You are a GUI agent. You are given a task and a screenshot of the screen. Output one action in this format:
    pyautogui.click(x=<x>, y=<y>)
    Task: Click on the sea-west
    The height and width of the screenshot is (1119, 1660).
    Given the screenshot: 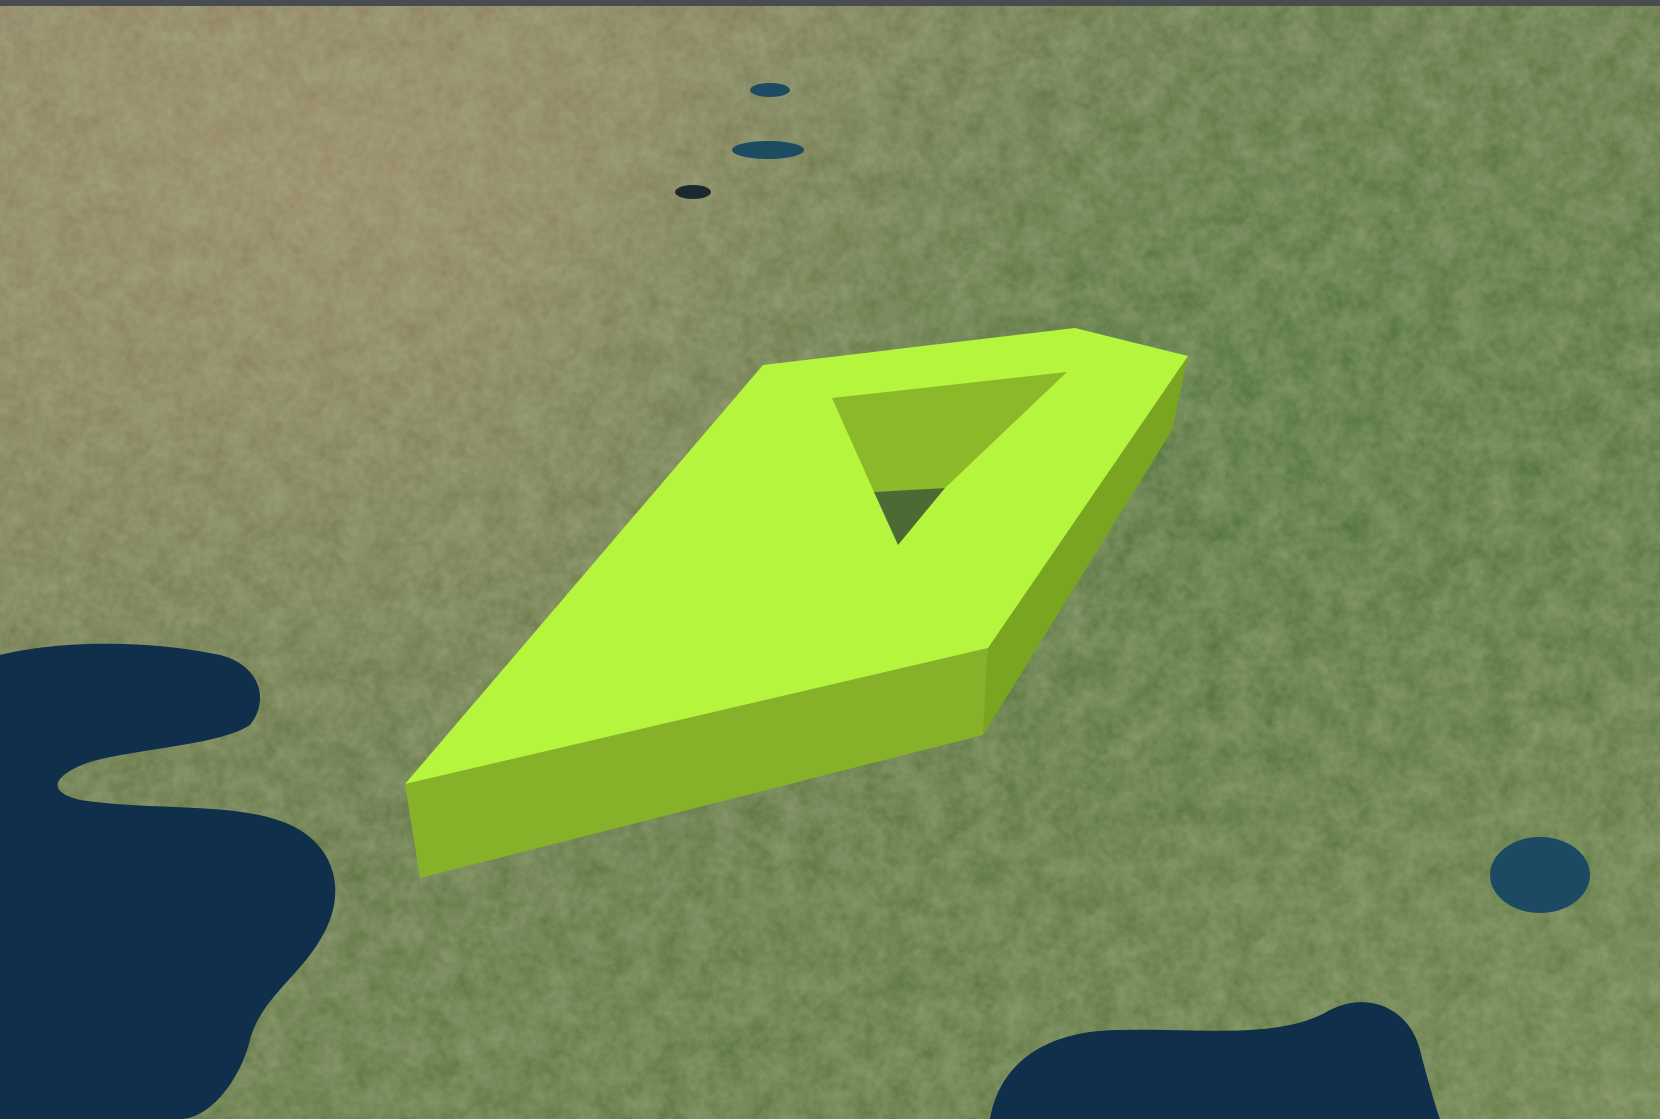 What is the action you would take?
    pyautogui.click(x=168, y=881)
    